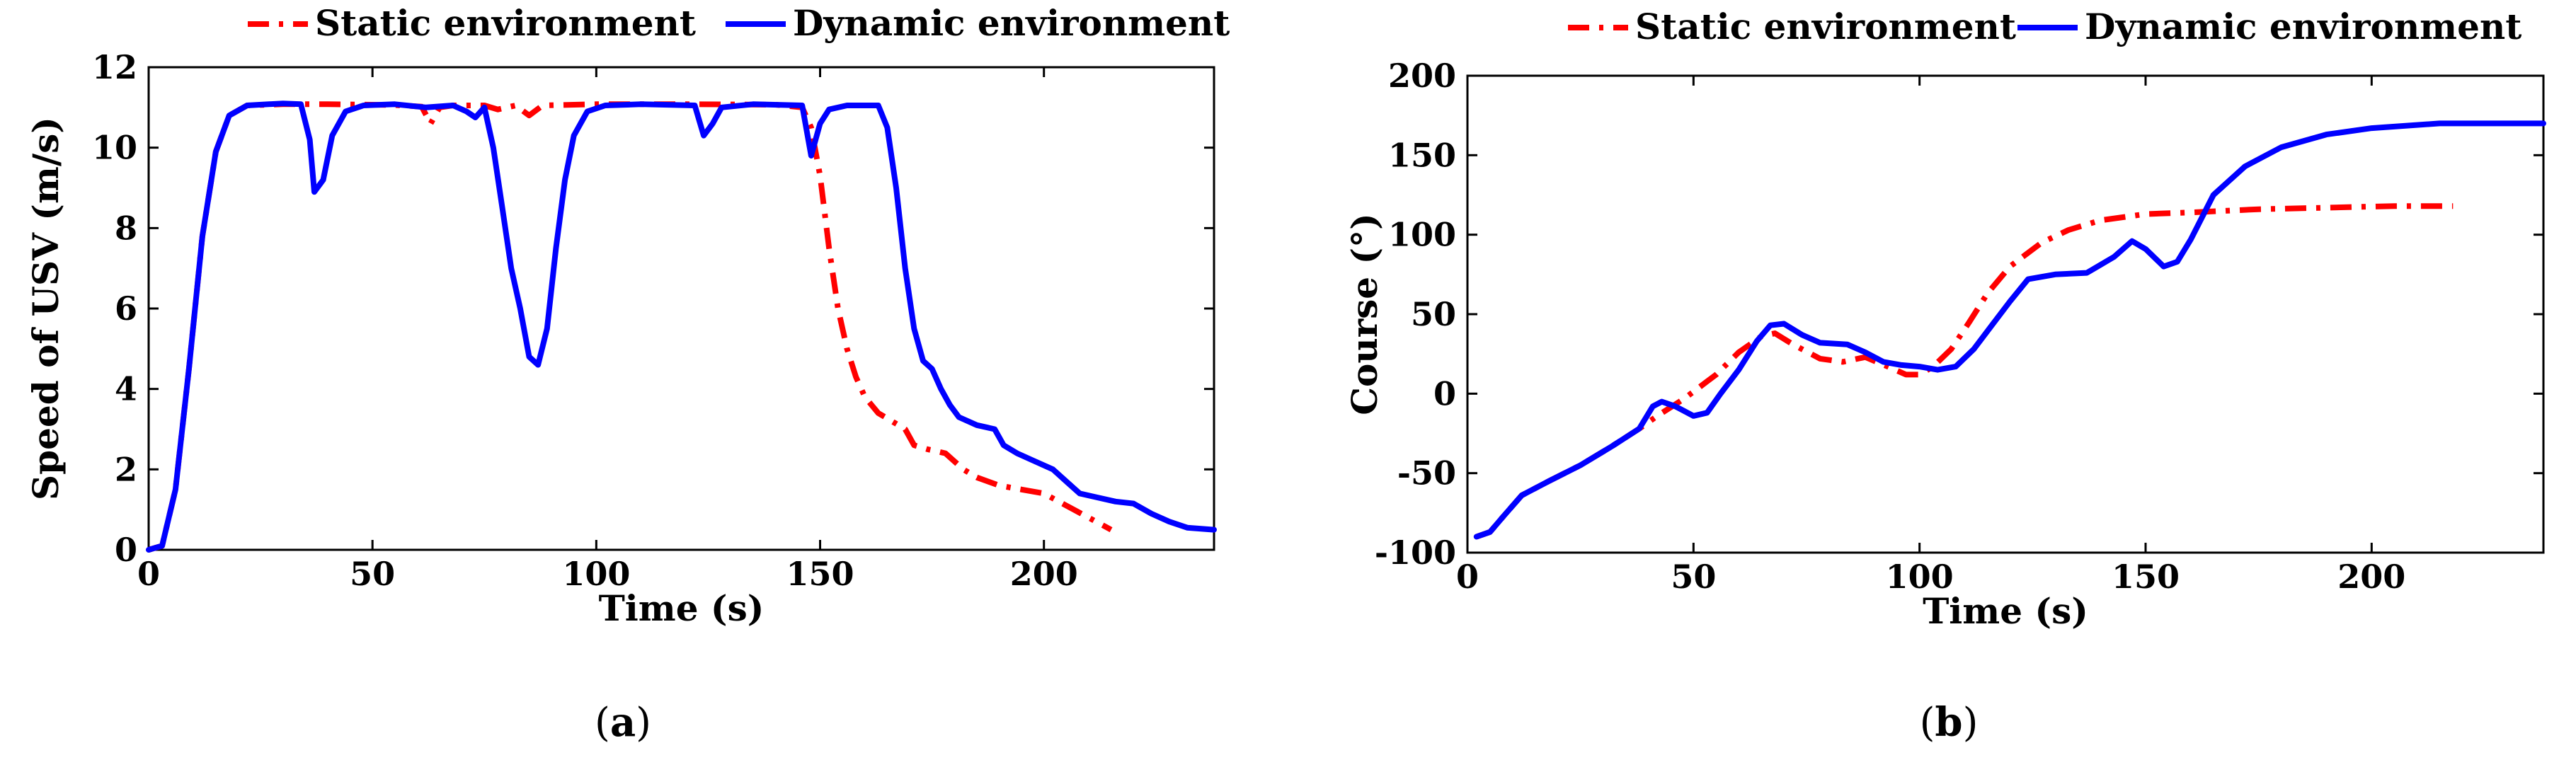  I want to click on y-tick-label: 150, so click(1422, 155).